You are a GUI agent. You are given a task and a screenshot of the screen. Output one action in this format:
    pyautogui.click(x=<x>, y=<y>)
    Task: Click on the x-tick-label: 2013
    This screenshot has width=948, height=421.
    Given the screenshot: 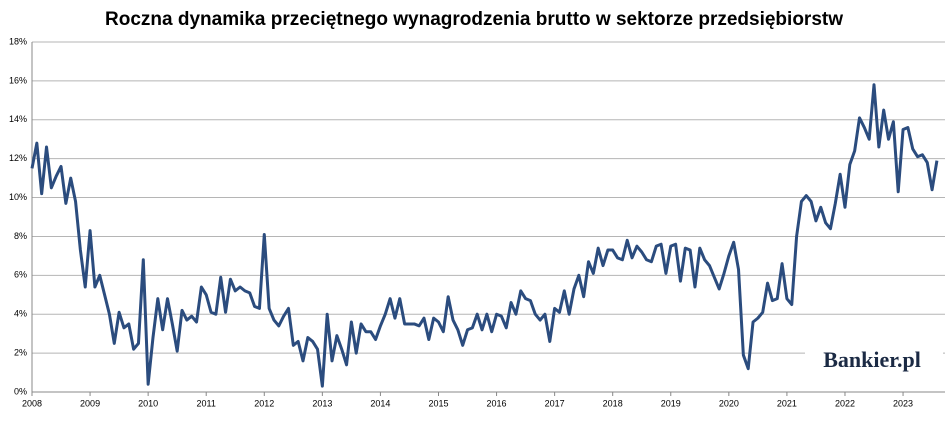 What is the action you would take?
    pyautogui.click(x=322, y=403)
    